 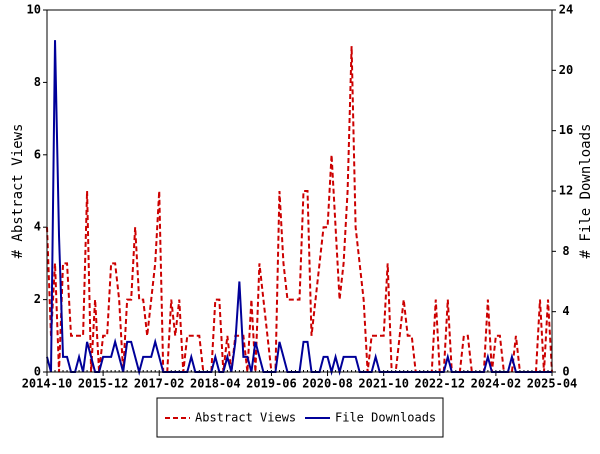 I want to click on x-tick-label: 2018-04, so click(x=215, y=384).